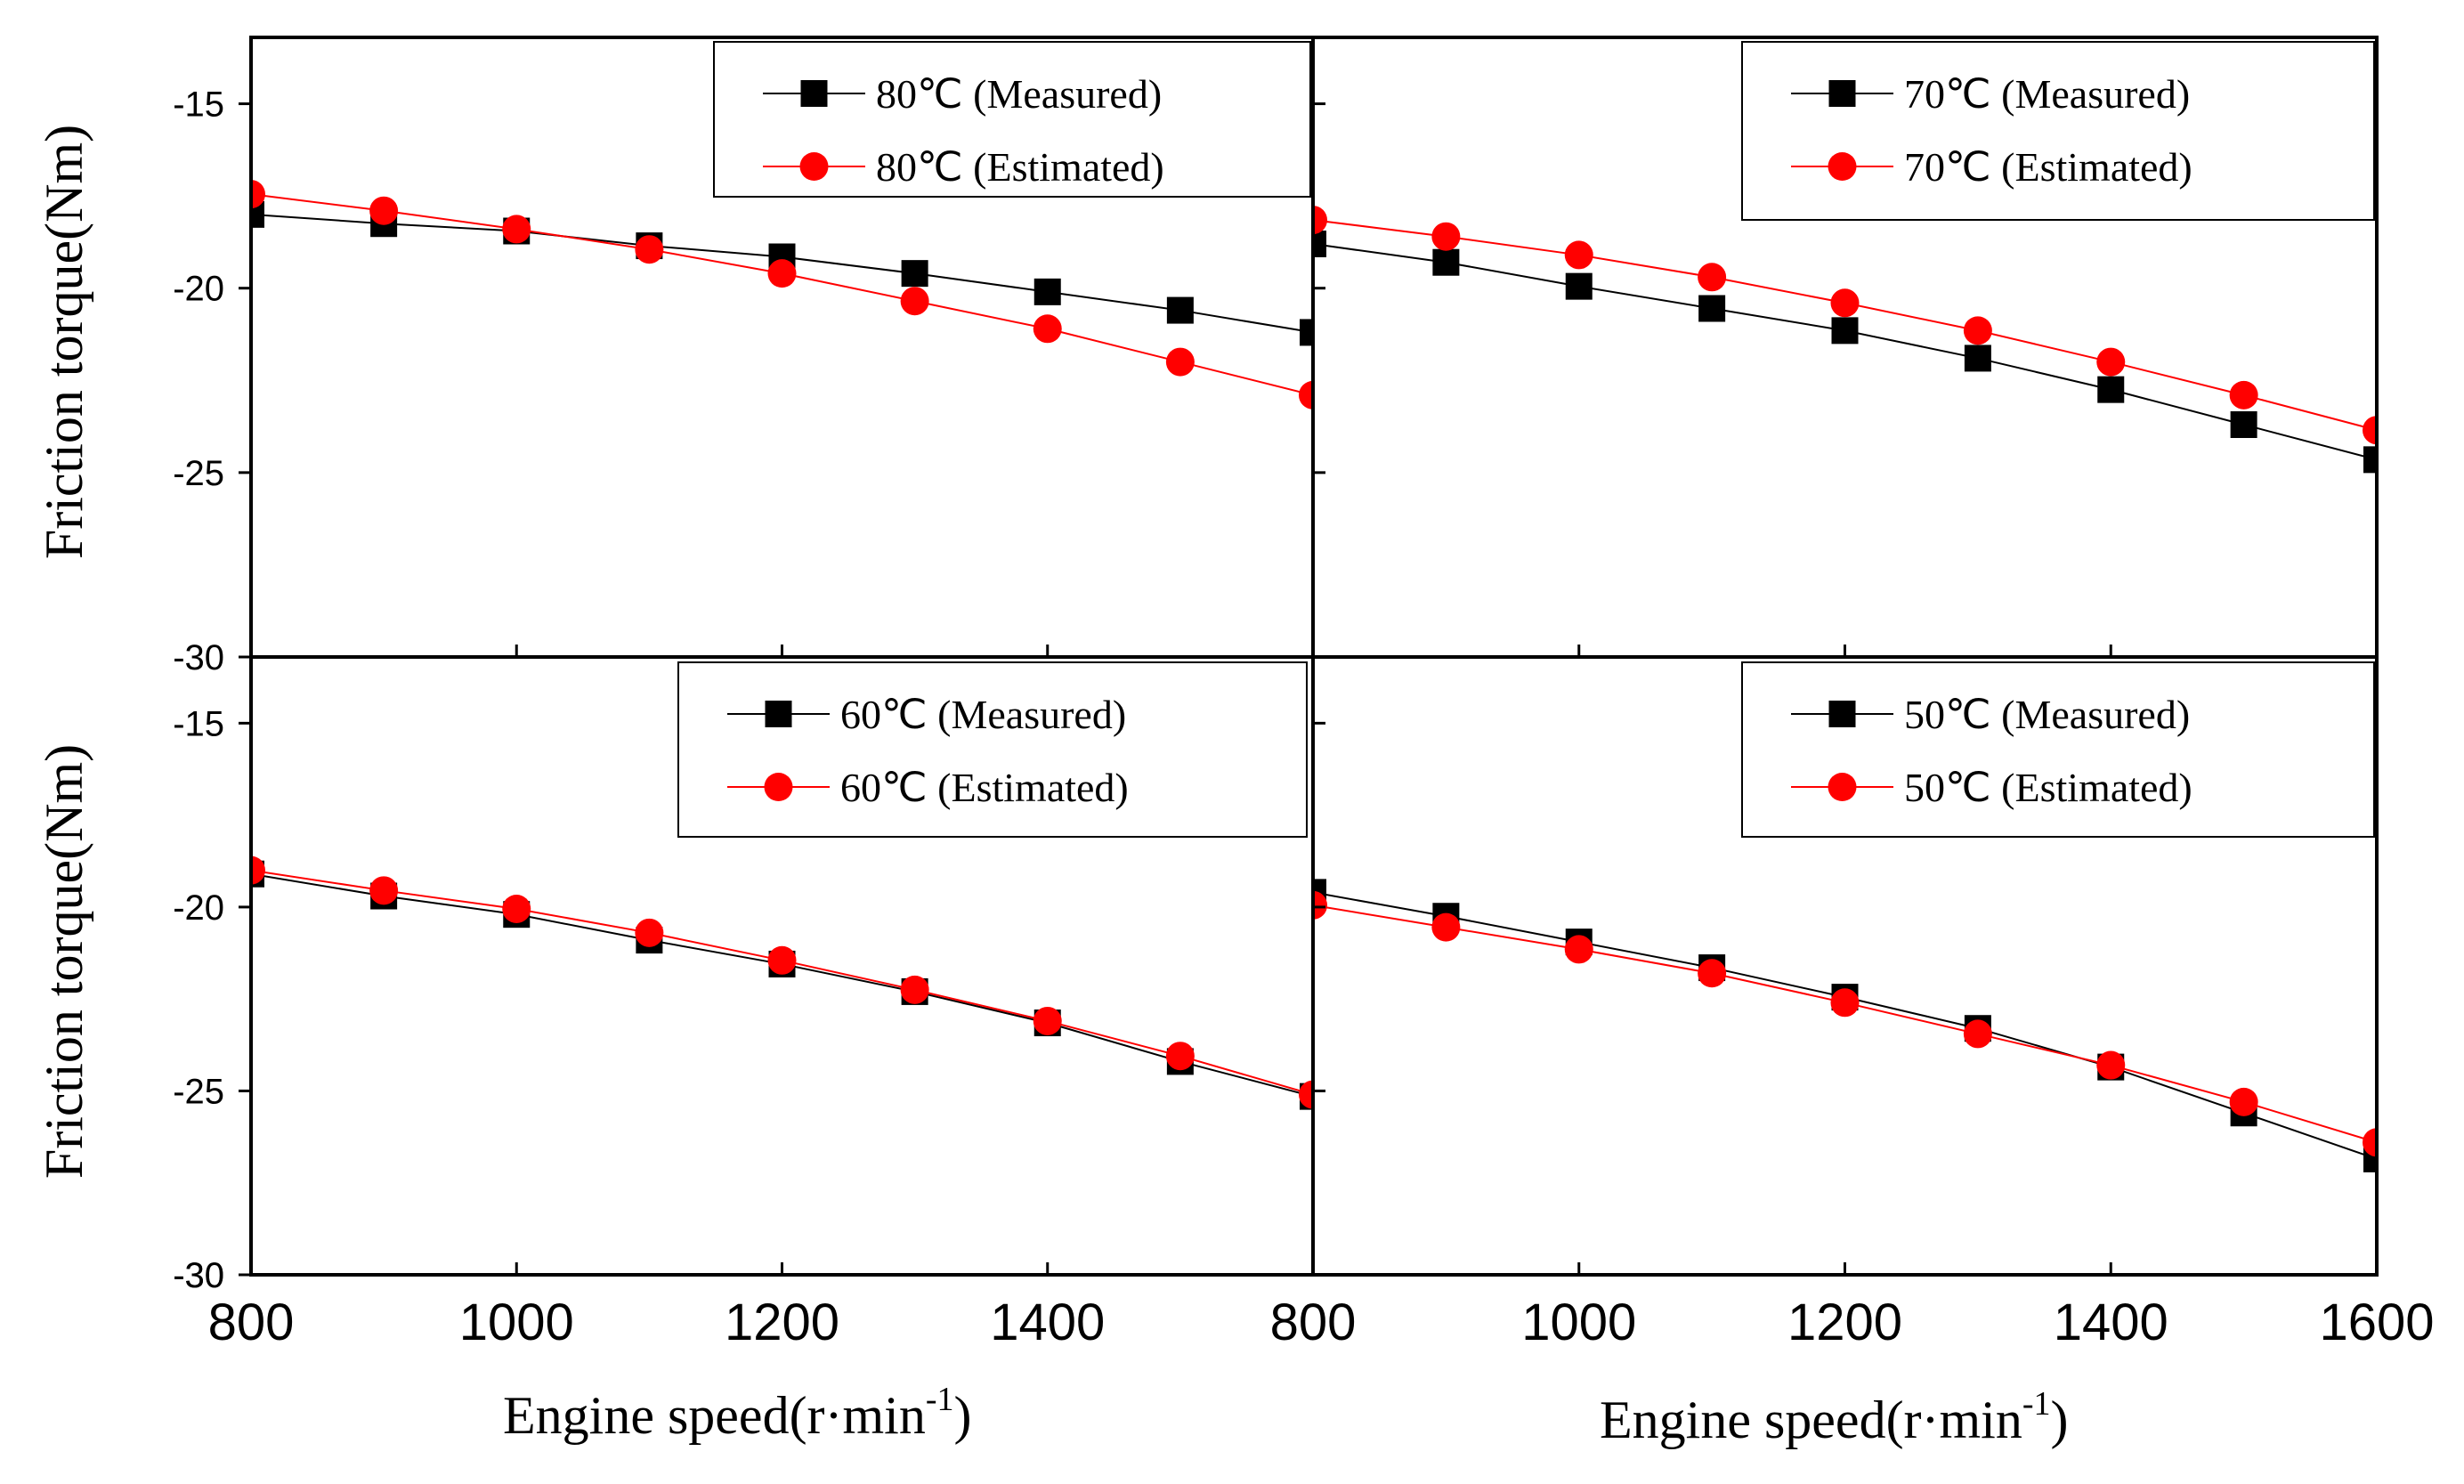 This screenshot has width=2464, height=1484. What do you see at coordinates (992, 749) in the screenshot?
I see `legend-box-bottom-left` at bounding box center [992, 749].